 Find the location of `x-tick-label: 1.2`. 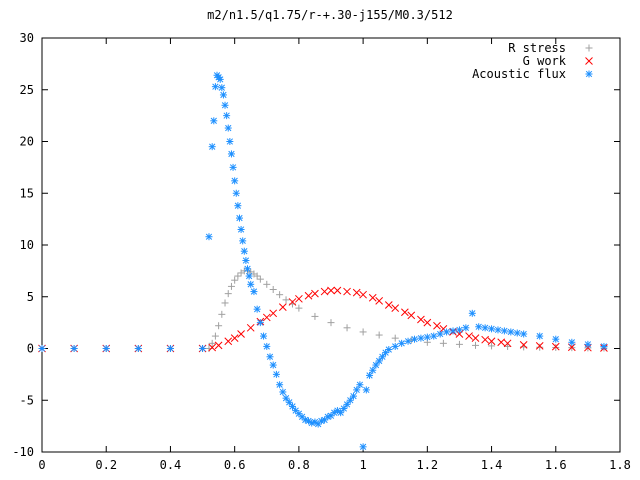

x-tick-label: 1.2 is located at coordinates (427, 465).